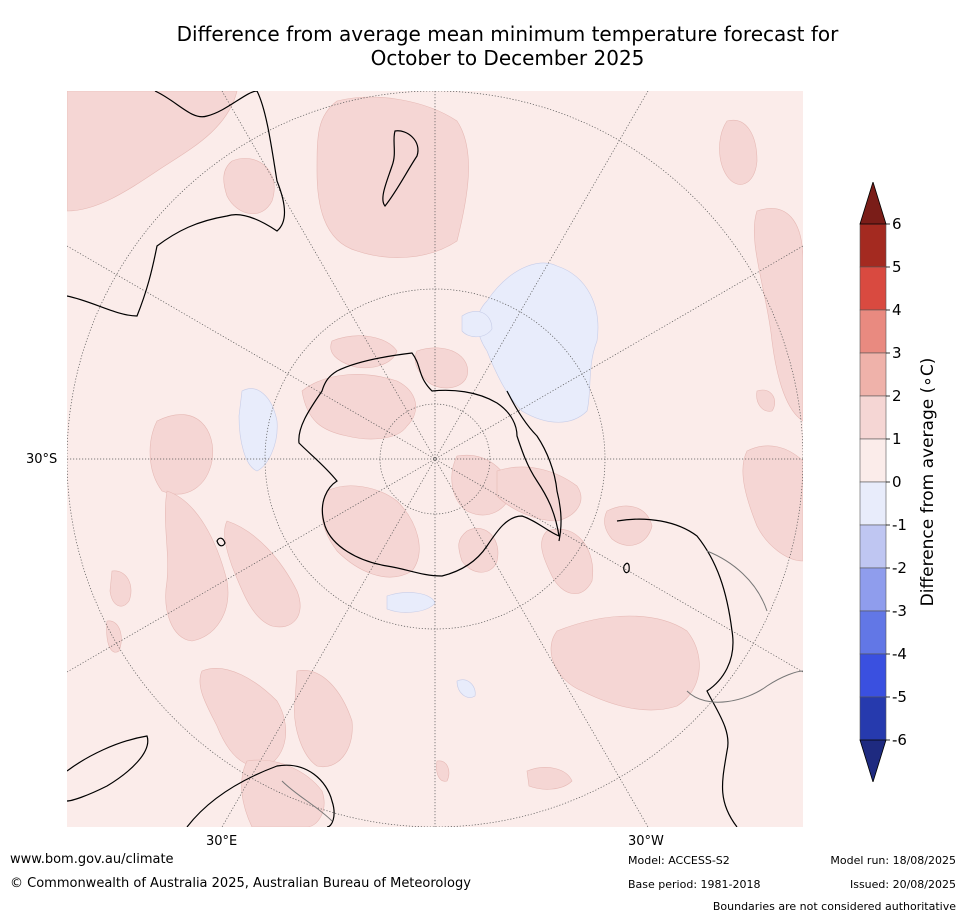 The image size is (965, 919). What do you see at coordinates (909, 482) in the screenshot?
I see `colorbar: 6 5 4 3 2 1 0 -1 -2 -3 -4 -5 -6` at bounding box center [909, 482].